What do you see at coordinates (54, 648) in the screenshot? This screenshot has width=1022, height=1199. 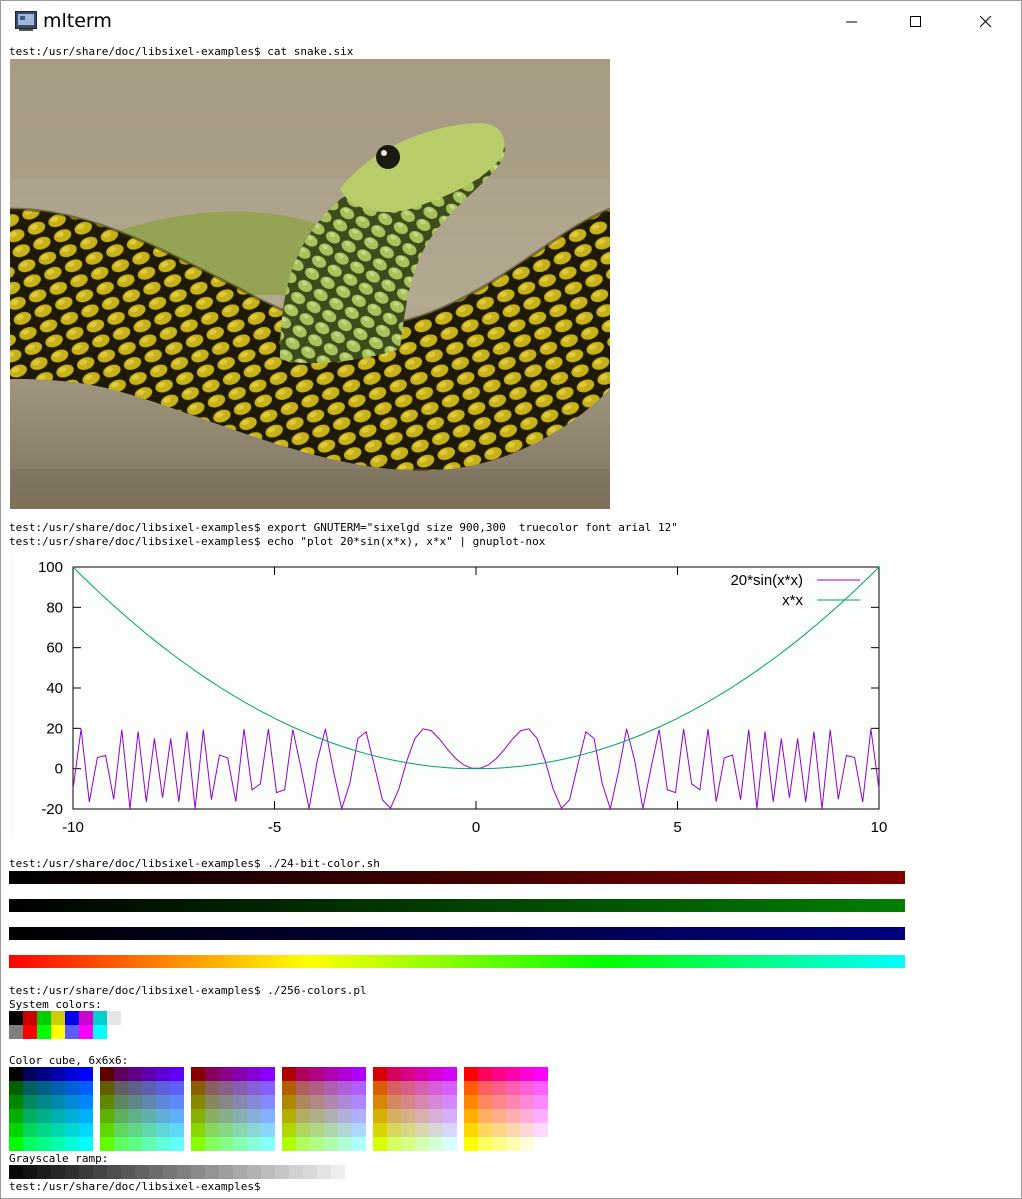 I see `y-tick-label: 60` at bounding box center [54, 648].